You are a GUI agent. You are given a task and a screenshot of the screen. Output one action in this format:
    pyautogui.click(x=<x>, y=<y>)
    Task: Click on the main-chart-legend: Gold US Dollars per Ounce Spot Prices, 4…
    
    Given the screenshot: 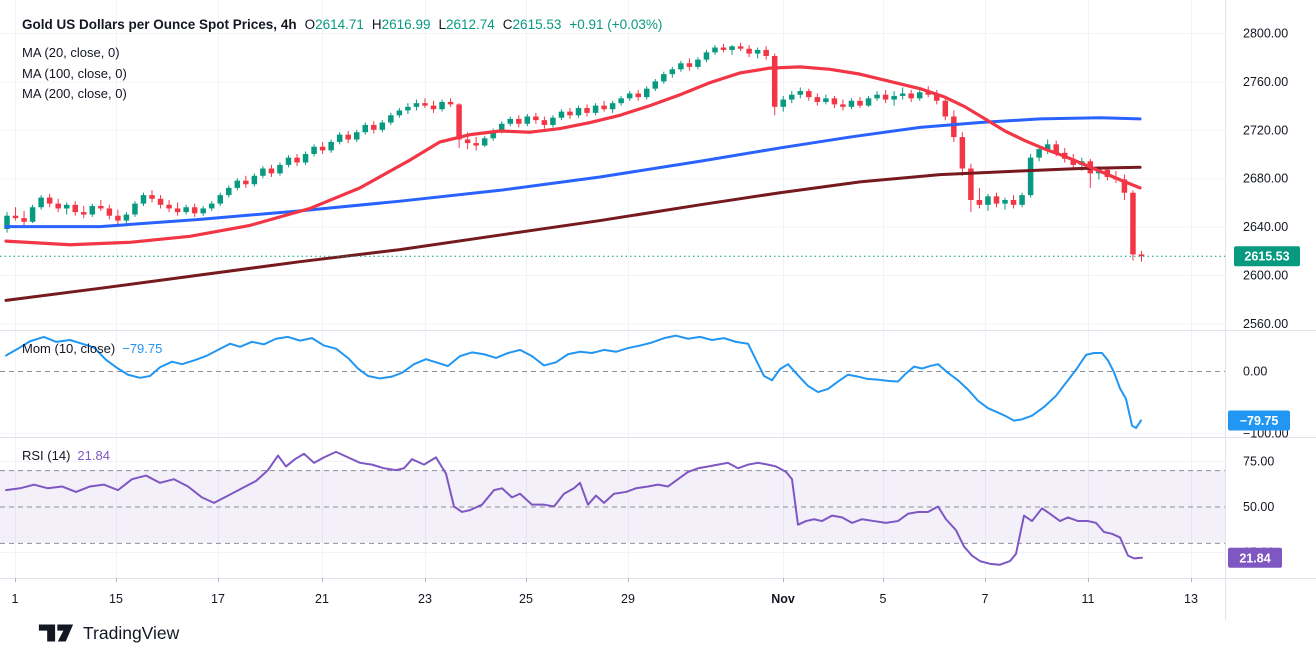 What is the action you would take?
    pyautogui.click(x=342, y=60)
    